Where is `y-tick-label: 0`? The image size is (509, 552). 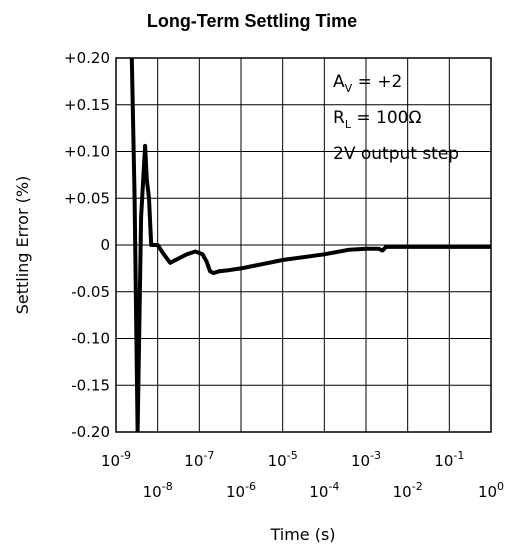
y-tick-label: 0 is located at coordinates (105, 245).